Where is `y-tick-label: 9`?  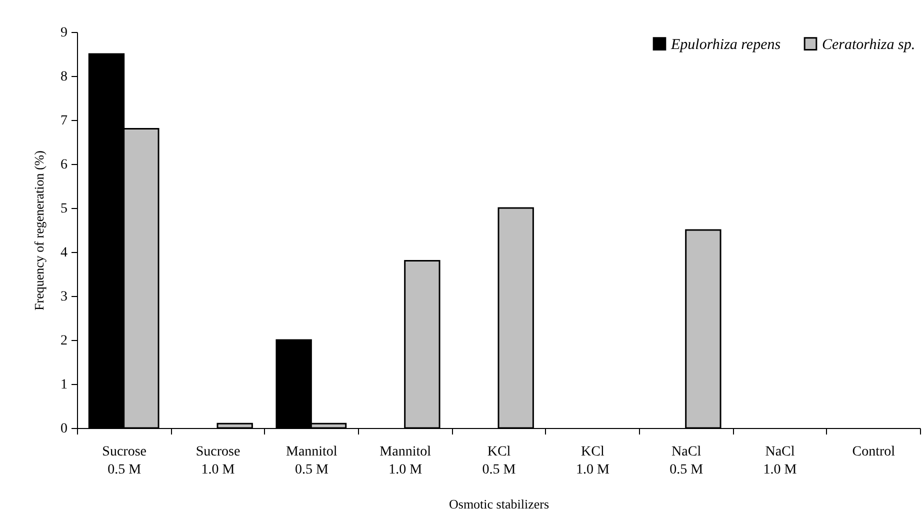
y-tick-label: 9 is located at coordinates (64, 33).